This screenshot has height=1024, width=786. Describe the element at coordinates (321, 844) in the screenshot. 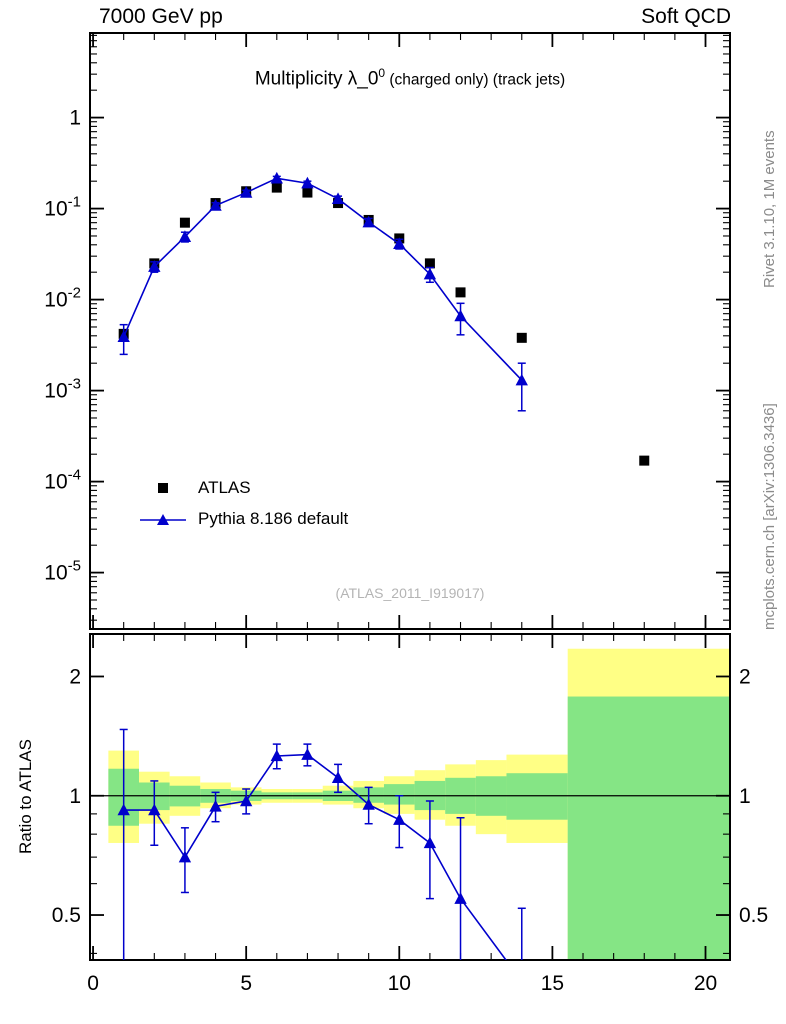

I see `pythia-ratio-curve` at that location.